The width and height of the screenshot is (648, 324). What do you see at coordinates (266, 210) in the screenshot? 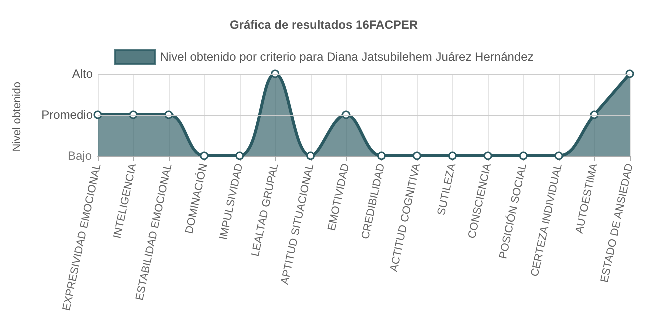
I see `x-tick-label: LEALTAD GRUPAL` at bounding box center [266, 210].